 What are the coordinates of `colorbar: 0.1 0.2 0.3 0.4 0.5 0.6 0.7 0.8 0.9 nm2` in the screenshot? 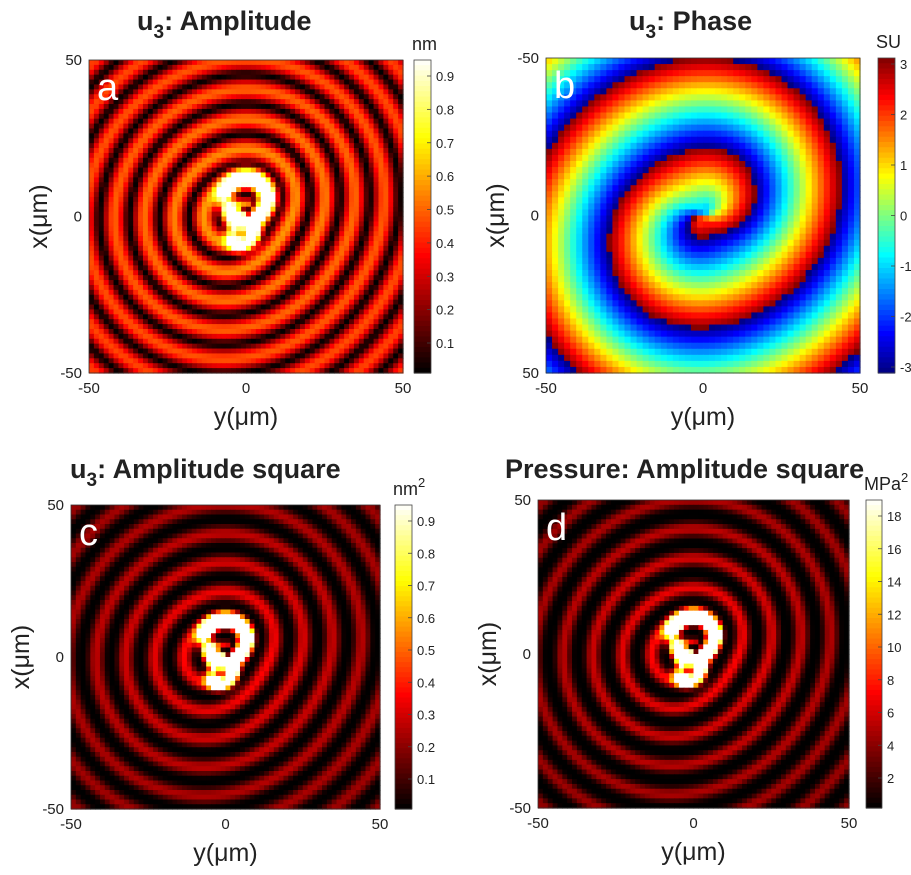 It's located at (414, 642).